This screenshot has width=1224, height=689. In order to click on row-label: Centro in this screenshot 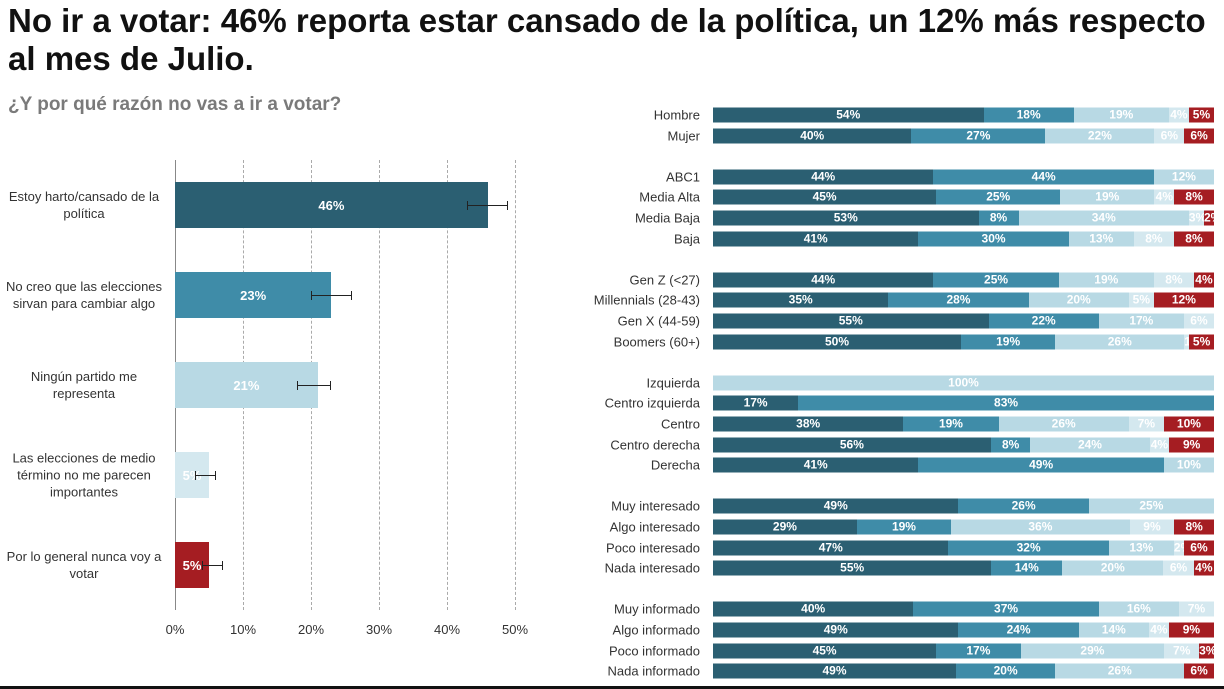, I will do `click(680, 424)`.